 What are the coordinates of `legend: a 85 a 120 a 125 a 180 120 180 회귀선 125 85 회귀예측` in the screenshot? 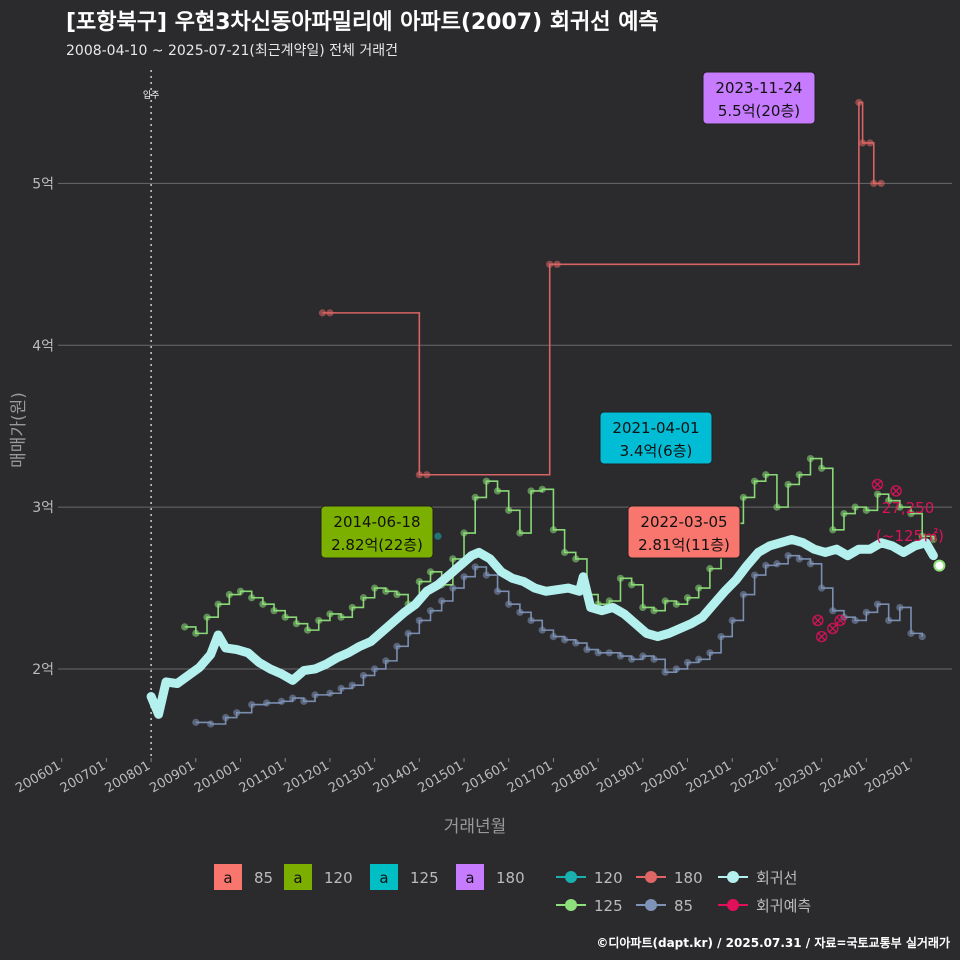 It's located at (512, 889).